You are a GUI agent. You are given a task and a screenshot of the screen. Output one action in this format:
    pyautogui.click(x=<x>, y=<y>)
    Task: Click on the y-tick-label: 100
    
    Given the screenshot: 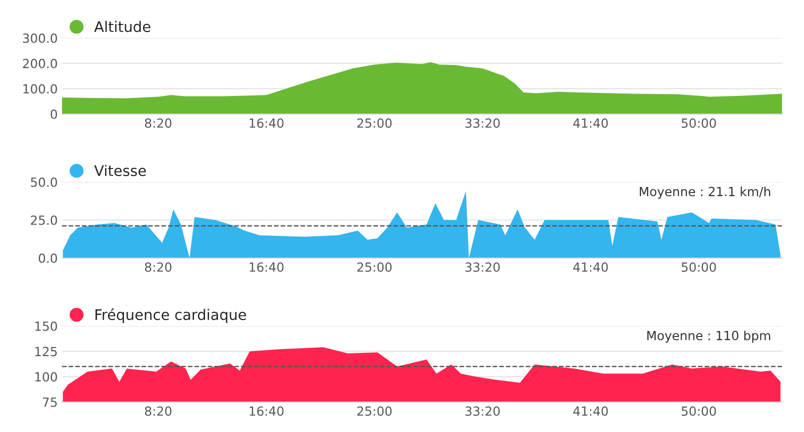 What is the action you would take?
    pyautogui.click(x=46, y=377)
    